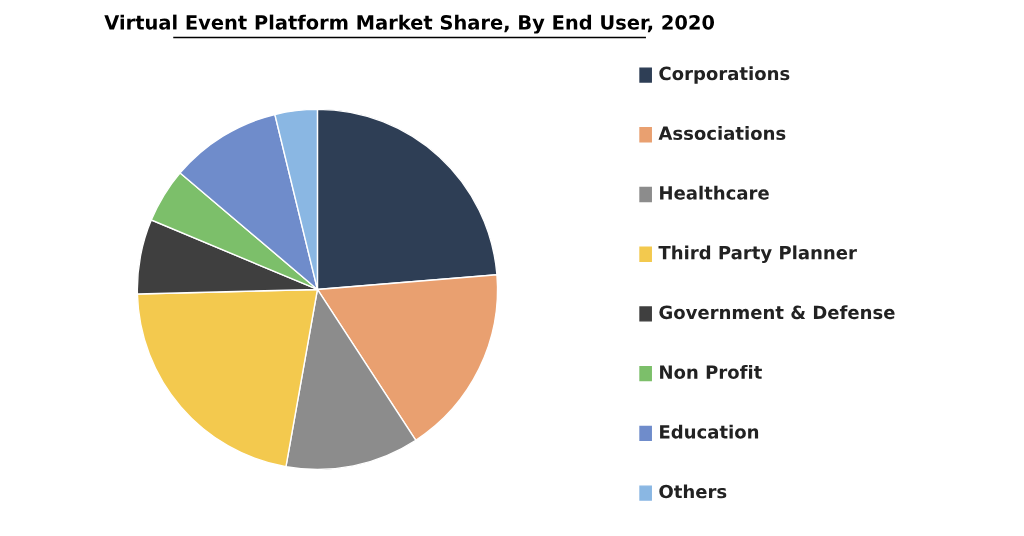 This screenshot has height=536, width=1024. I want to click on legend-label: Associations, so click(722, 133).